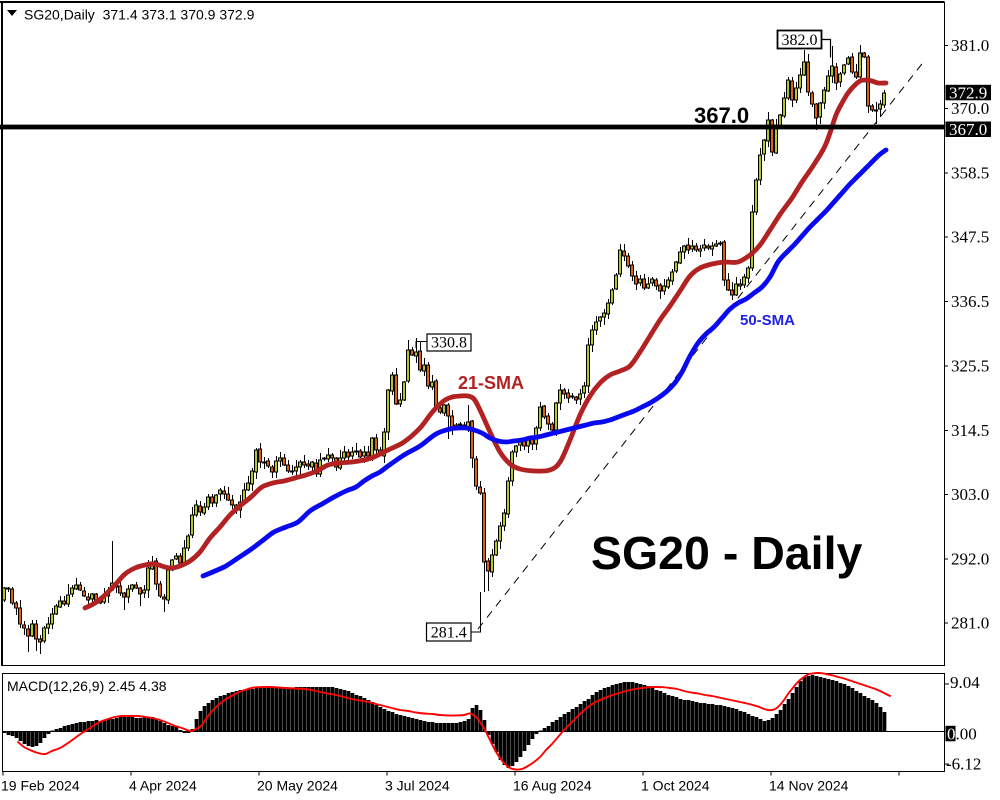 This screenshot has width=1000, height=800. Describe the element at coordinates (970, 623) in the screenshot. I see `svg-text: 281.0` at that location.